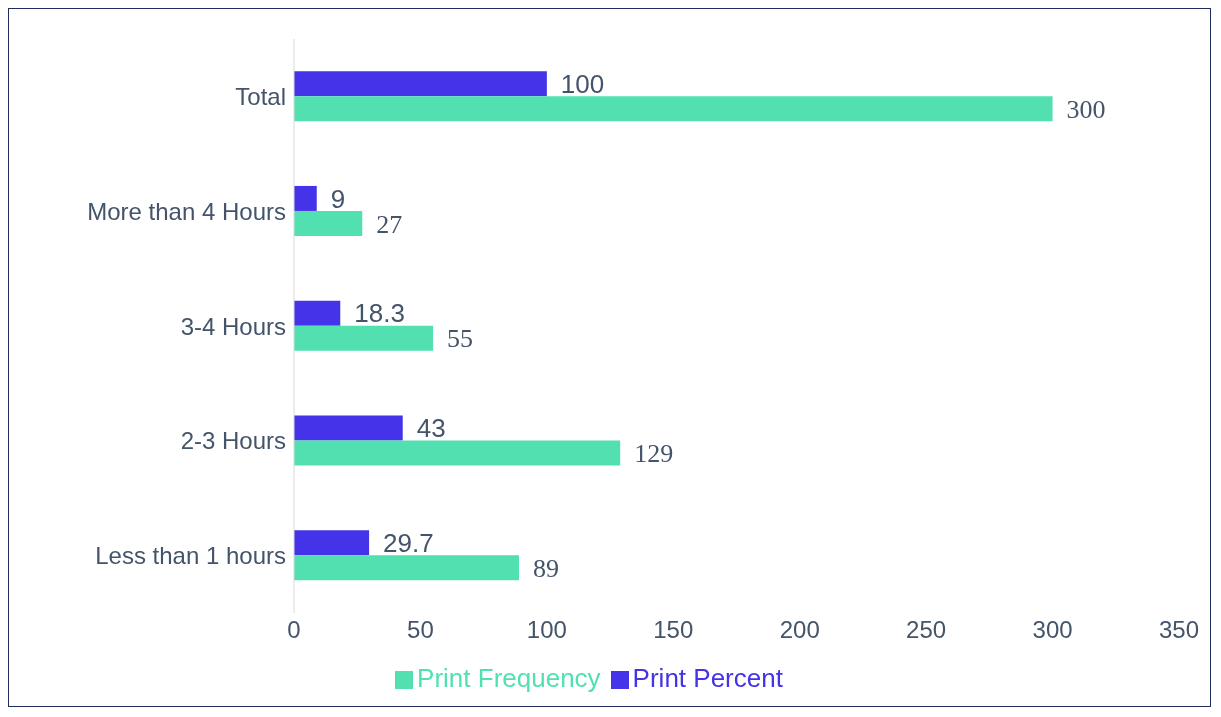 The height and width of the screenshot is (717, 1221). I want to click on data-label: 29.7, so click(408, 543).